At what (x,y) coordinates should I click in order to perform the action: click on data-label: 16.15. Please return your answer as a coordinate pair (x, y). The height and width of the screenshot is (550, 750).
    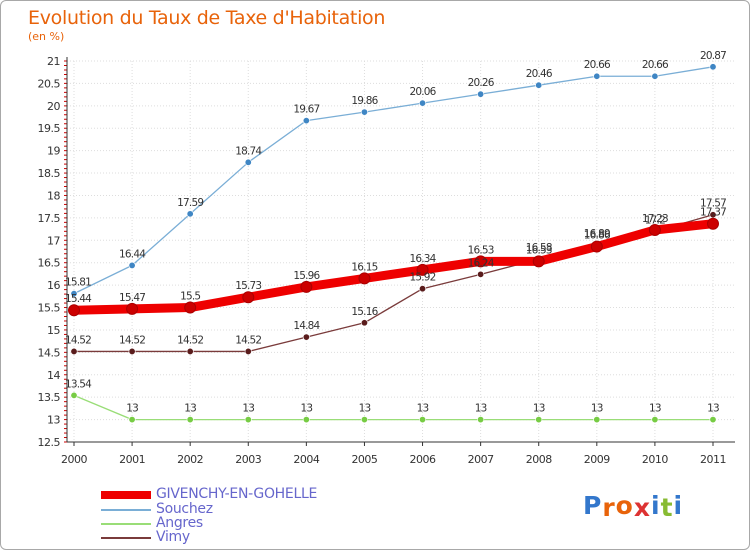
    Looking at the image, I should click on (364, 267).